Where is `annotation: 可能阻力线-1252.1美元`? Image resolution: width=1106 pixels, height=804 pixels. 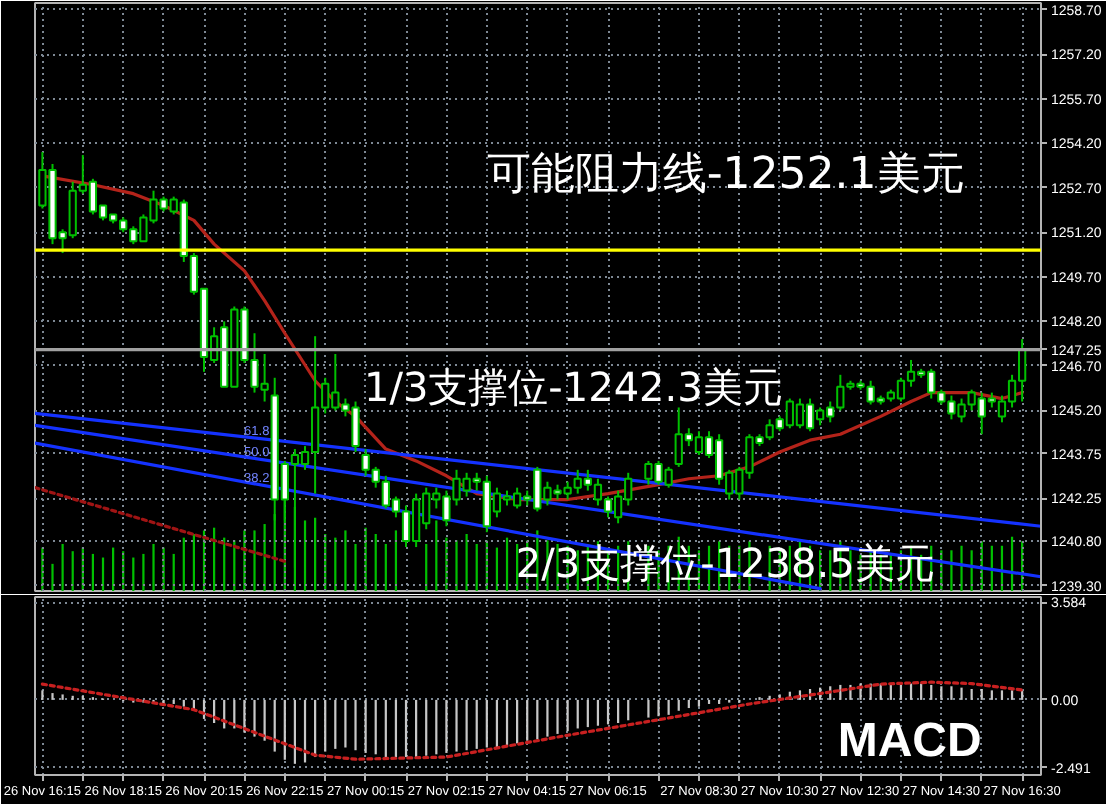
annotation: 可能阻力线-1252.1美元 is located at coordinates (725, 175).